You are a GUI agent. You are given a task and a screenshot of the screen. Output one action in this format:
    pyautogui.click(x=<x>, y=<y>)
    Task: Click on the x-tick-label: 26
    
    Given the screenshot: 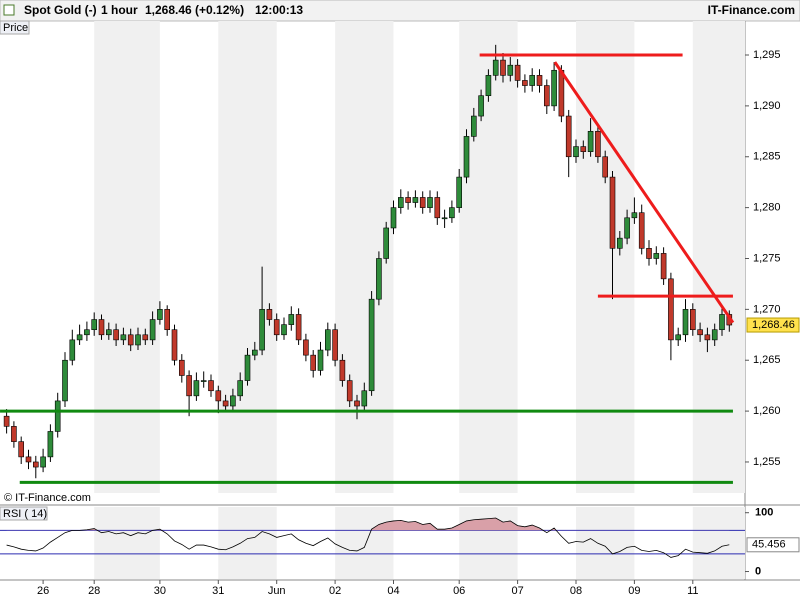 What is the action you would take?
    pyautogui.click(x=43, y=591)
    